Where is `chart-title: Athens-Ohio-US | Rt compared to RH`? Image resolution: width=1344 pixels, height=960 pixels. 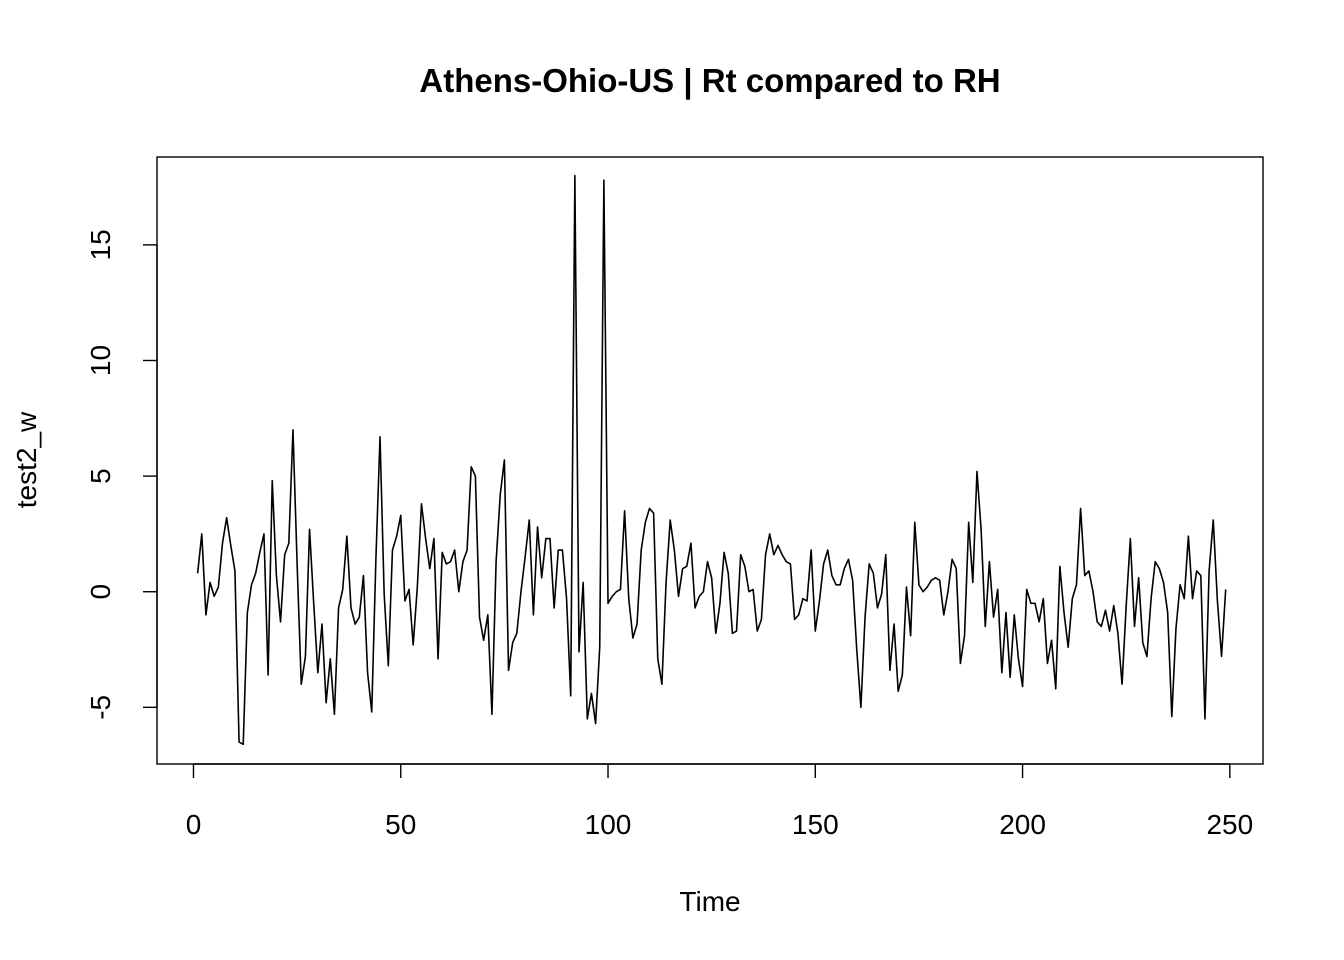 chart-title: Athens-Ohio-US | Rt compared to RH is located at coordinates (709, 80).